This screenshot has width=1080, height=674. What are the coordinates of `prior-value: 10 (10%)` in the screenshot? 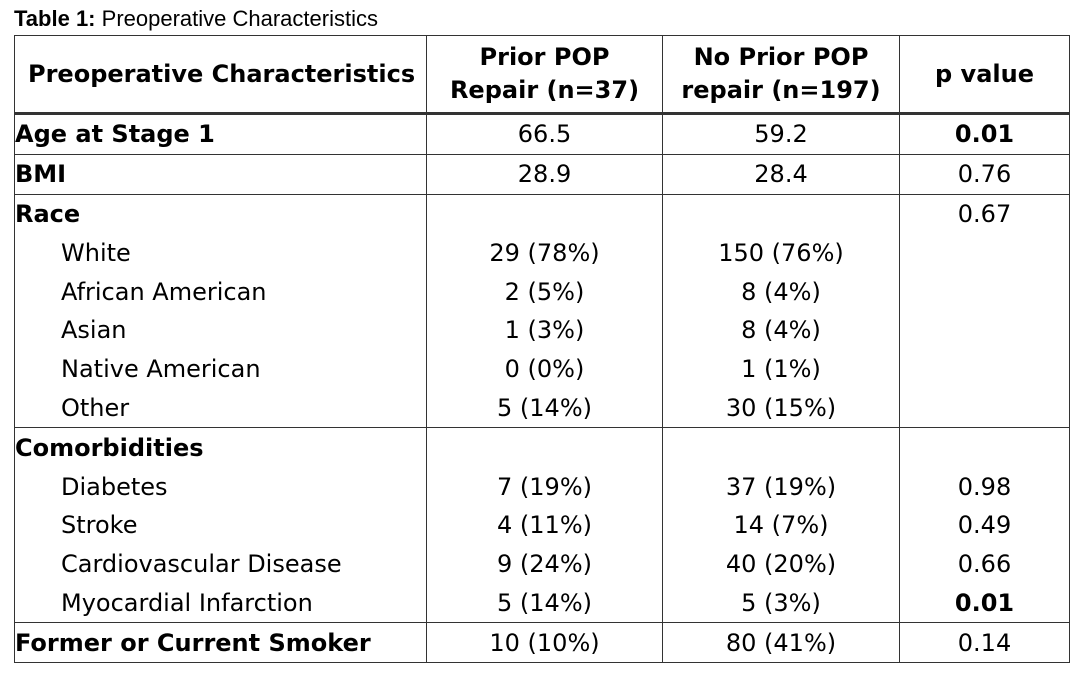 It's located at (544, 643).